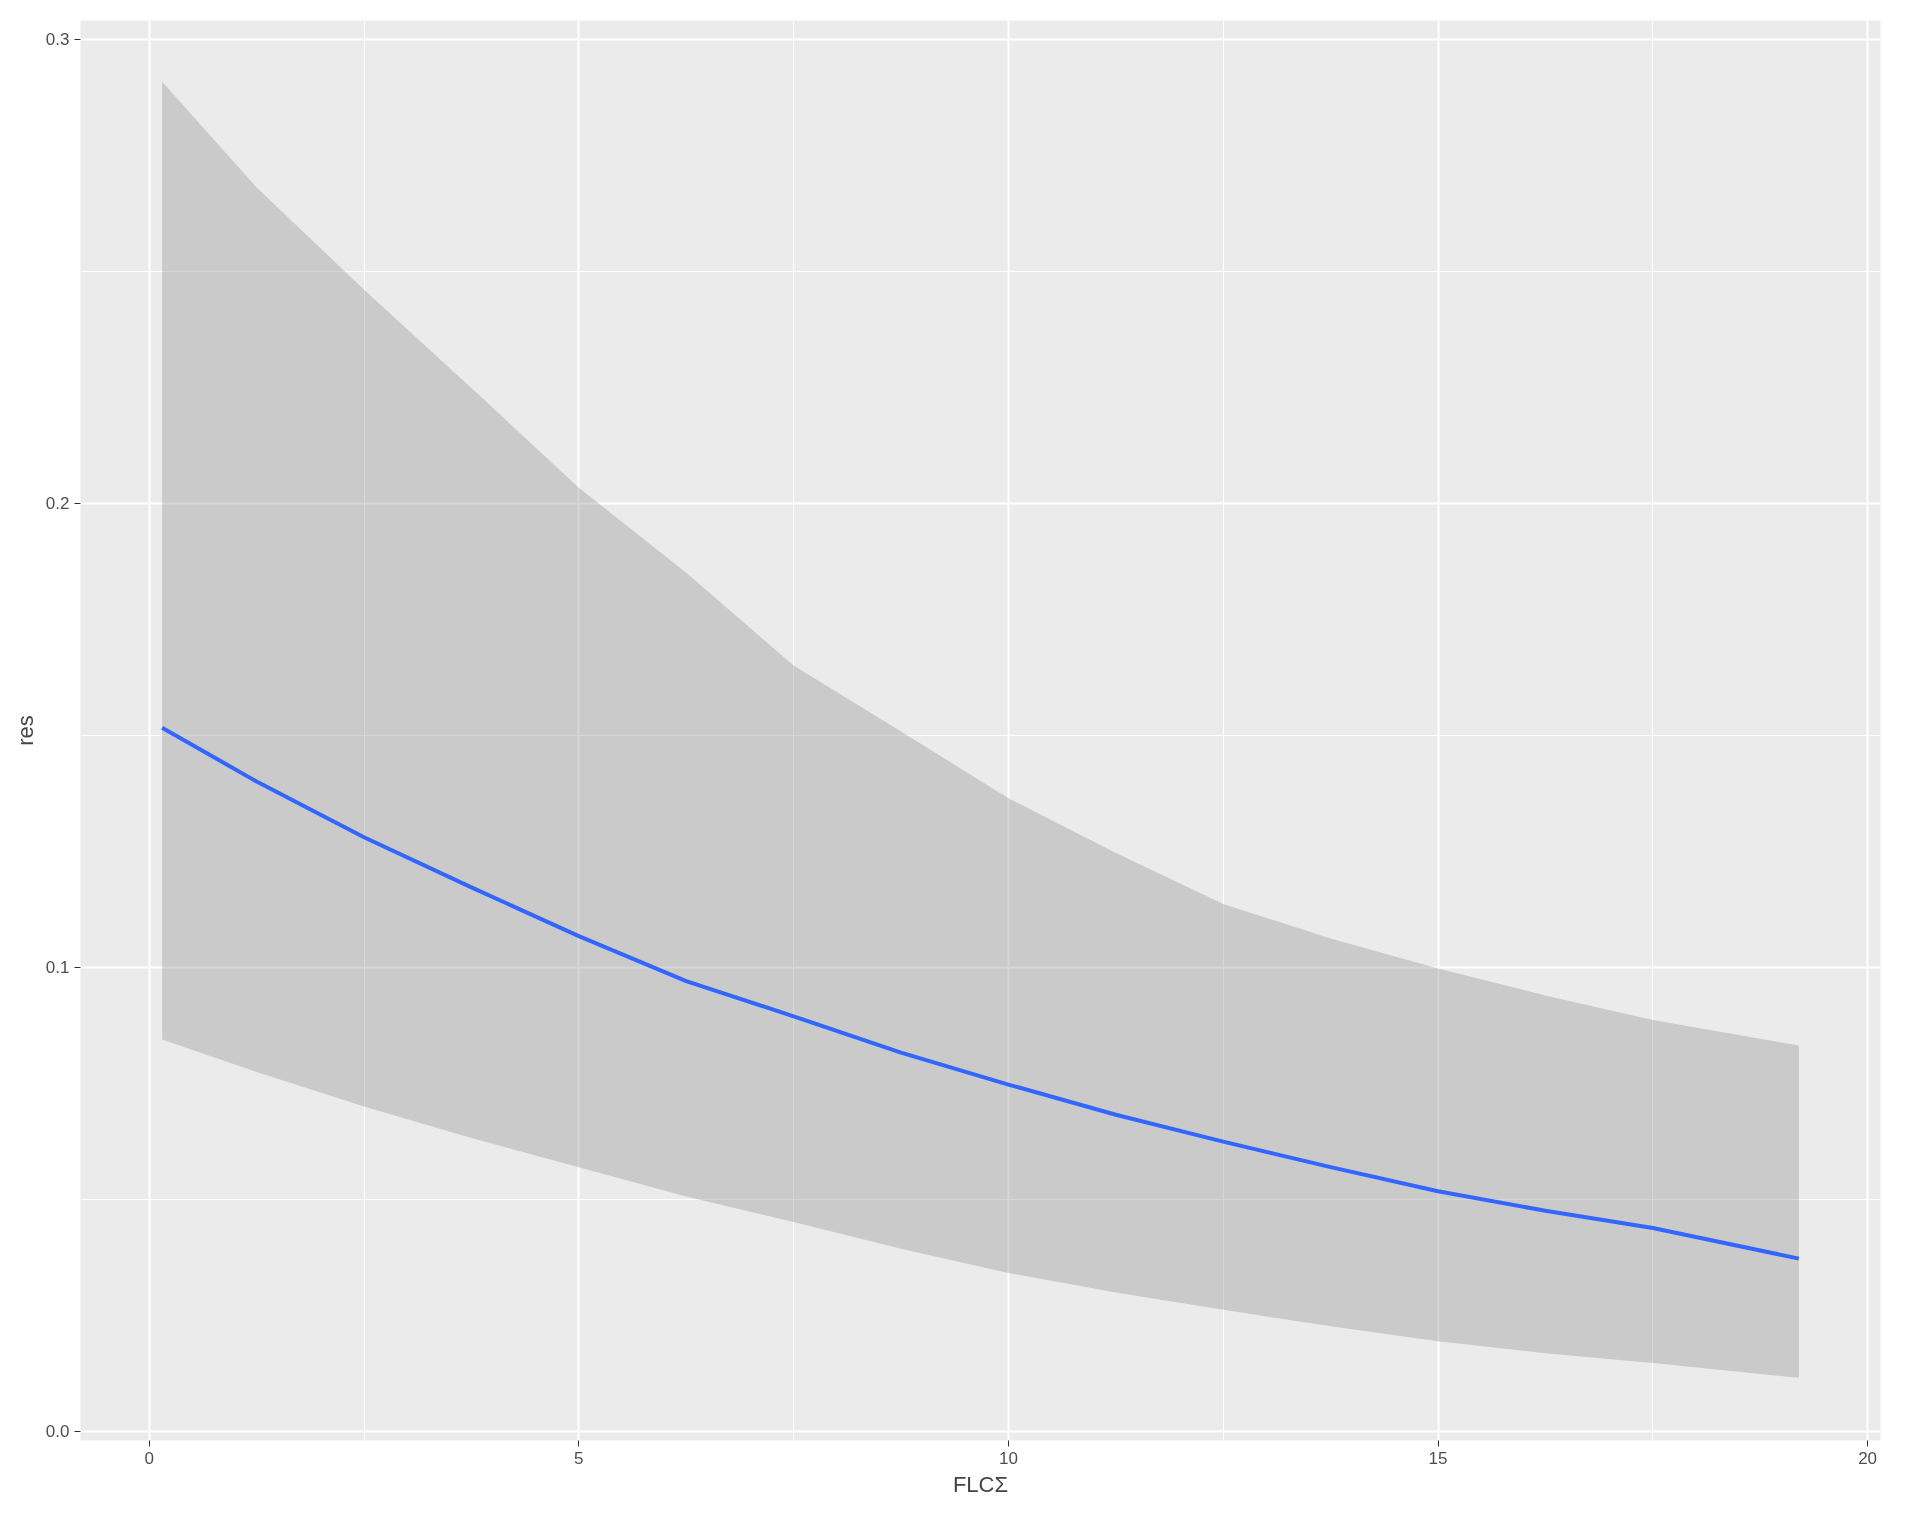 The width and height of the screenshot is (1920, 1536). What do you see at coordinates (579, 1458) in the screenshot?
I see `x-tick-label: 5` at bounding box center [579, 1458].